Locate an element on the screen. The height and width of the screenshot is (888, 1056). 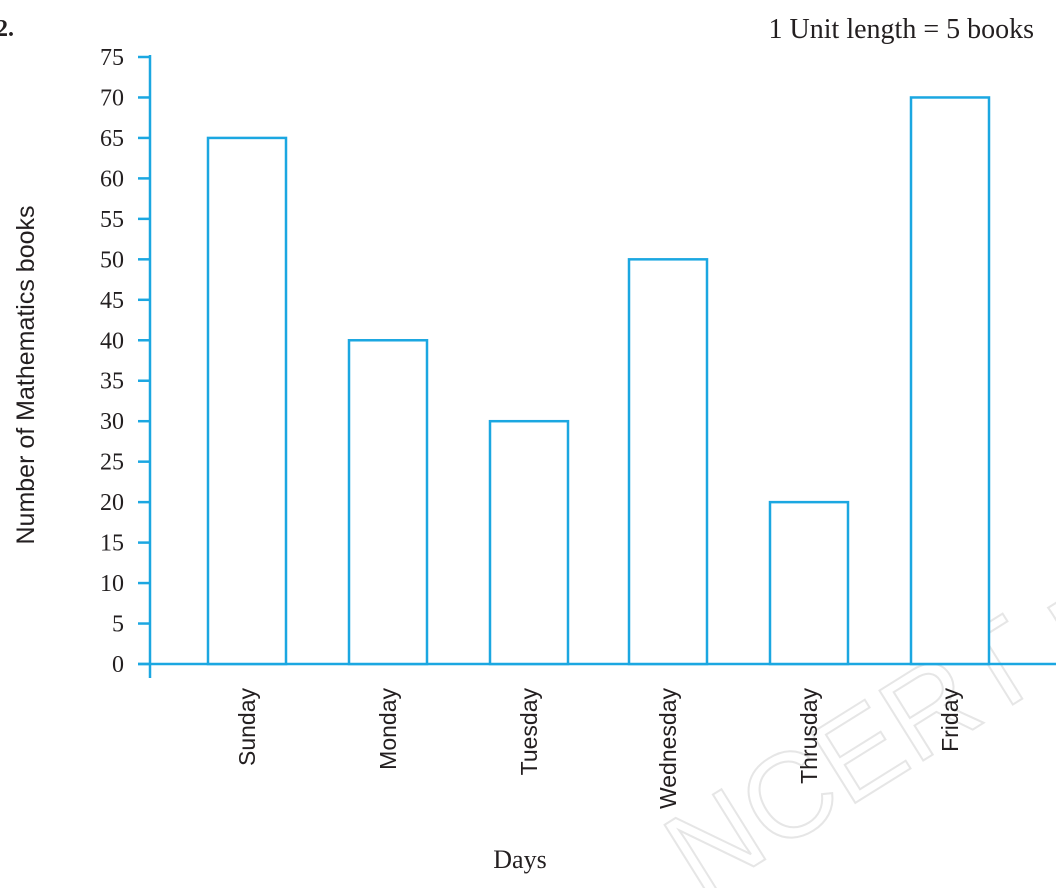
bar-tuesday is located at coordinates (529, 542).